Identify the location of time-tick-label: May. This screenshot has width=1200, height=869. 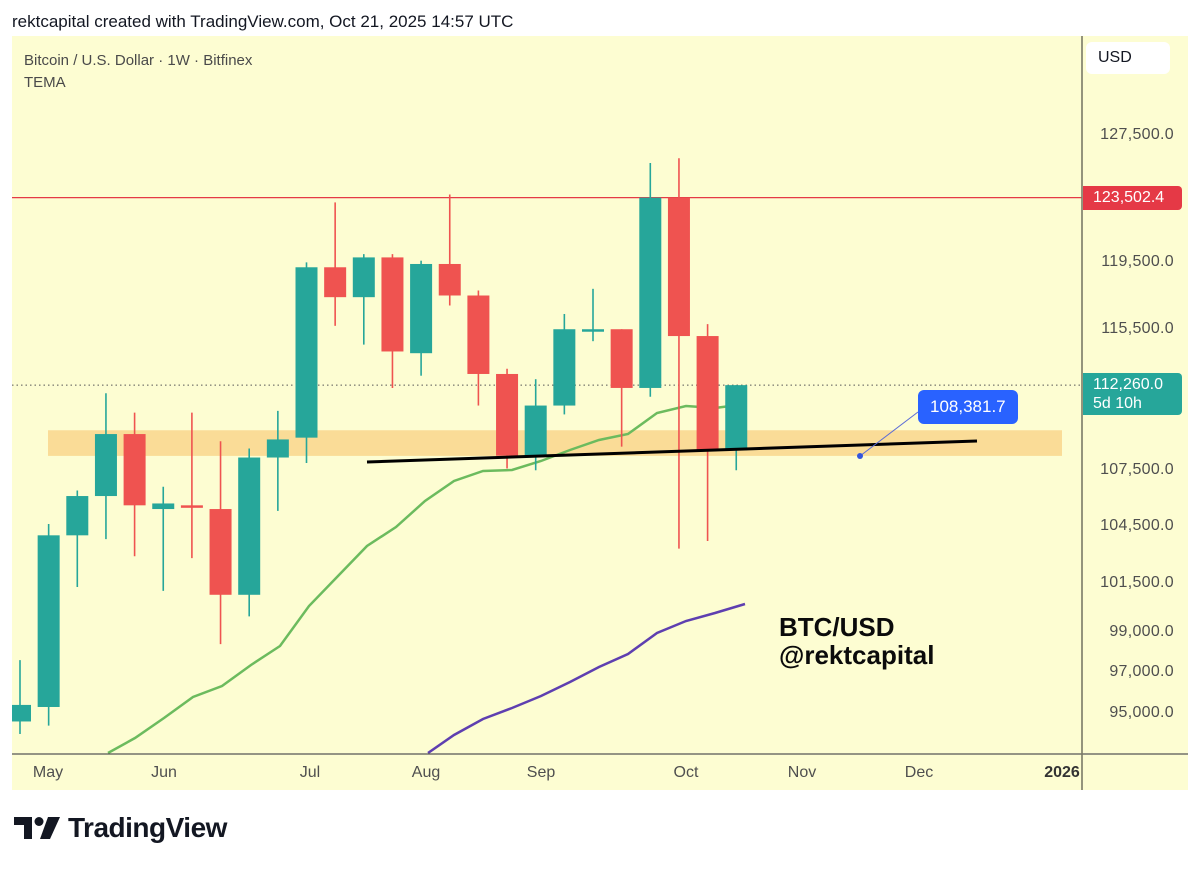
(48, 772).